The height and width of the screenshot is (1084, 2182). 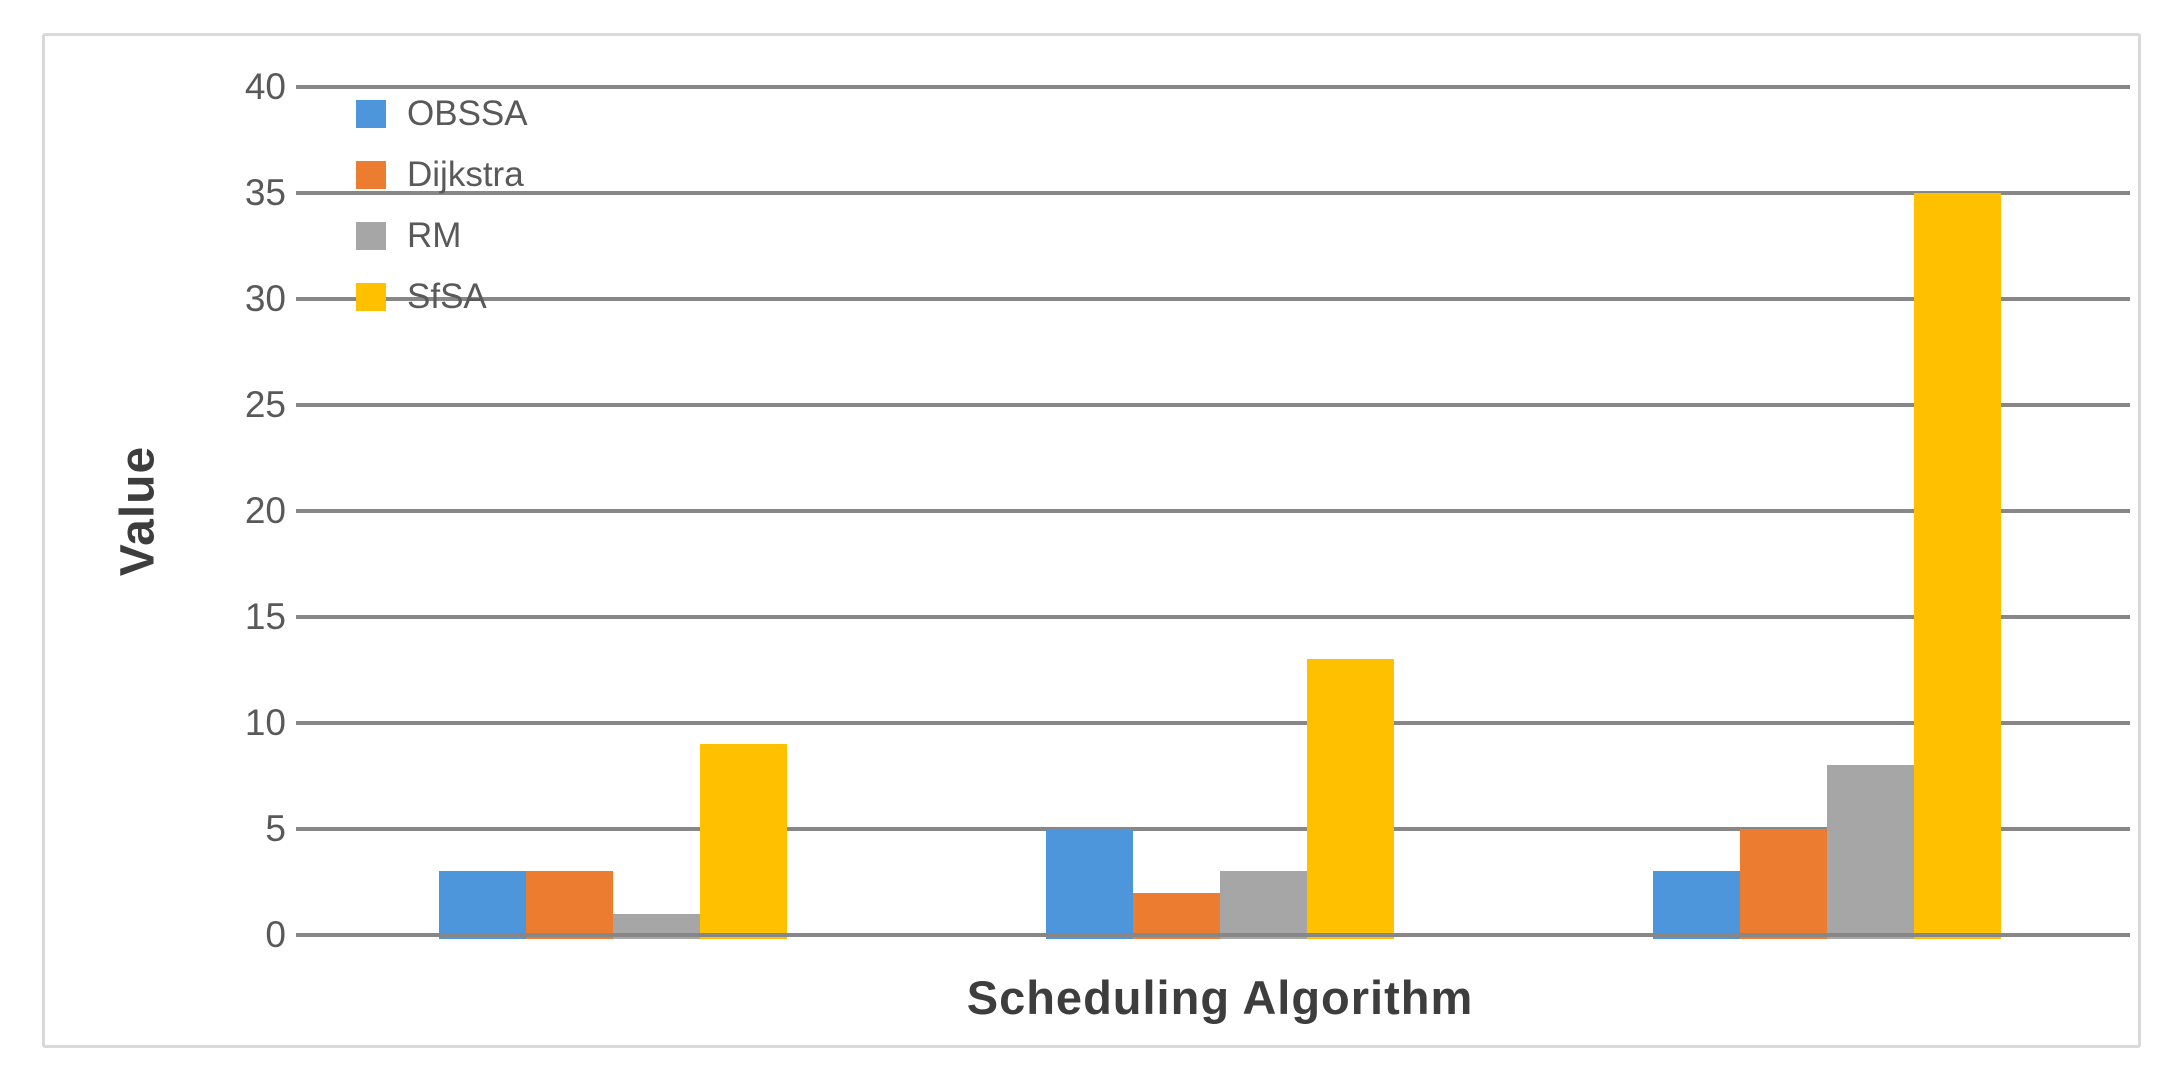 I want to click on bar-obssa-group1, so click(x=483, y=905).